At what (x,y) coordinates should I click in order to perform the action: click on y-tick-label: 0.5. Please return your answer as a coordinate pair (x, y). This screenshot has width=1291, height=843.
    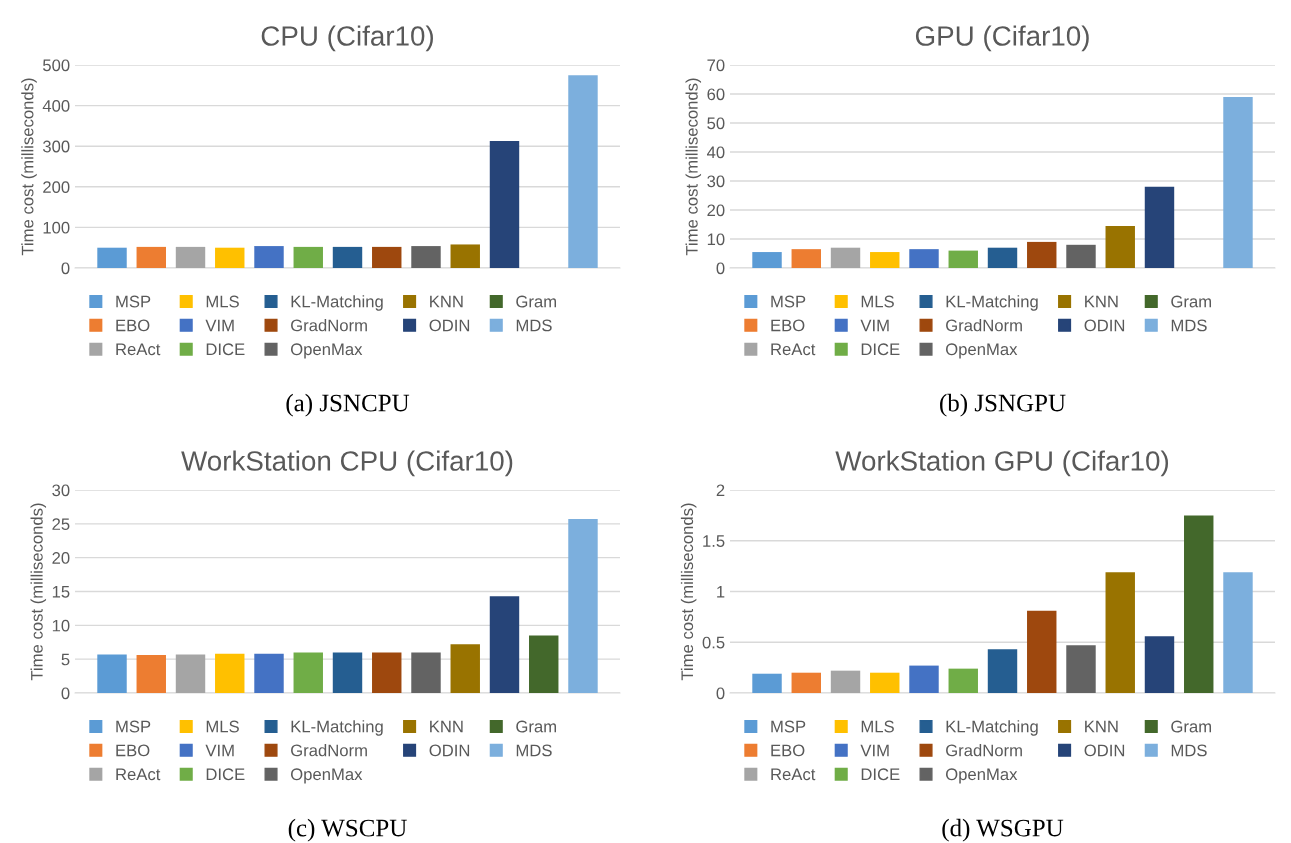
    Looking at the image, I should click on (713, 642).